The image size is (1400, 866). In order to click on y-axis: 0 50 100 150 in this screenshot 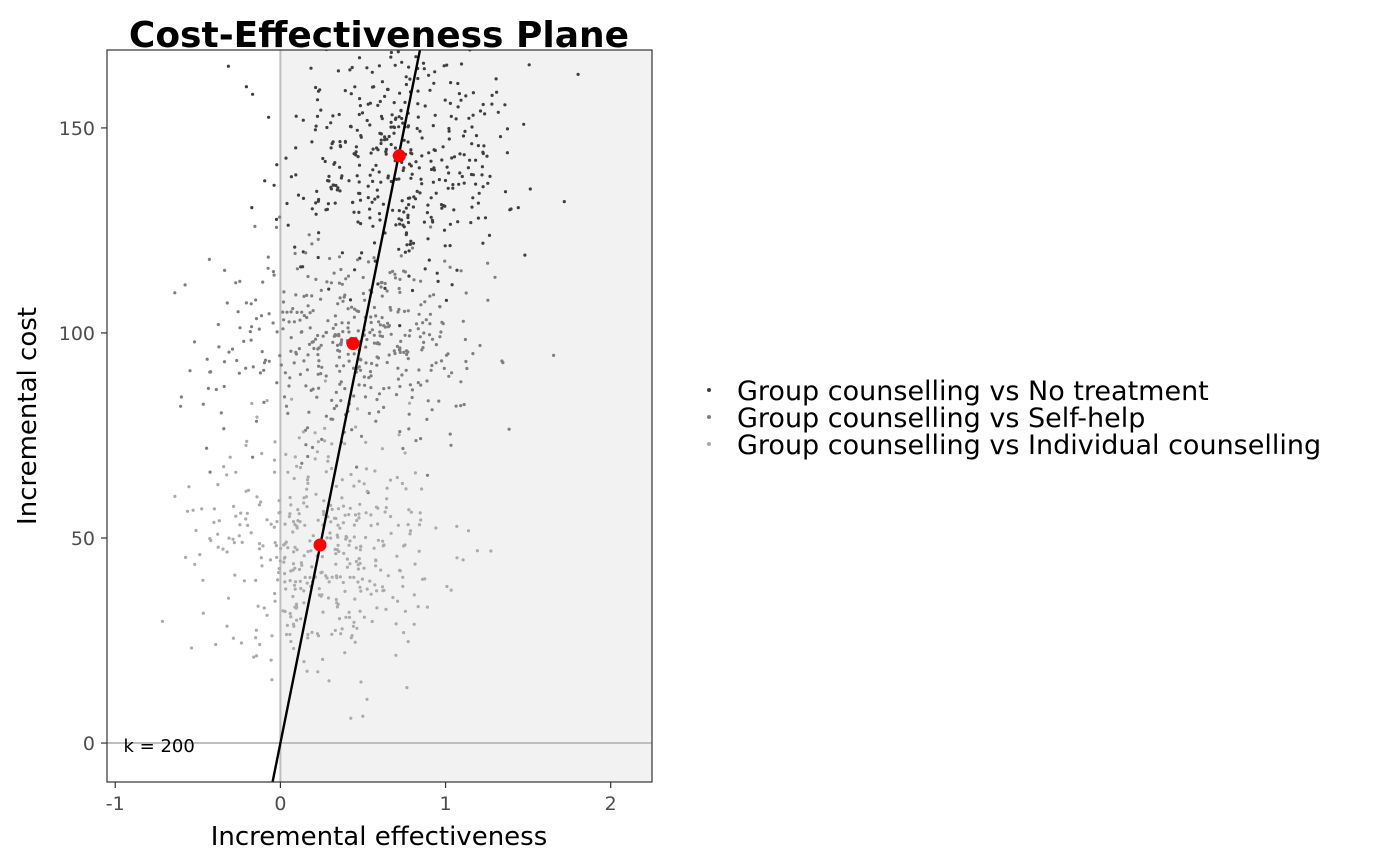, I will do `click(83, 436)`.